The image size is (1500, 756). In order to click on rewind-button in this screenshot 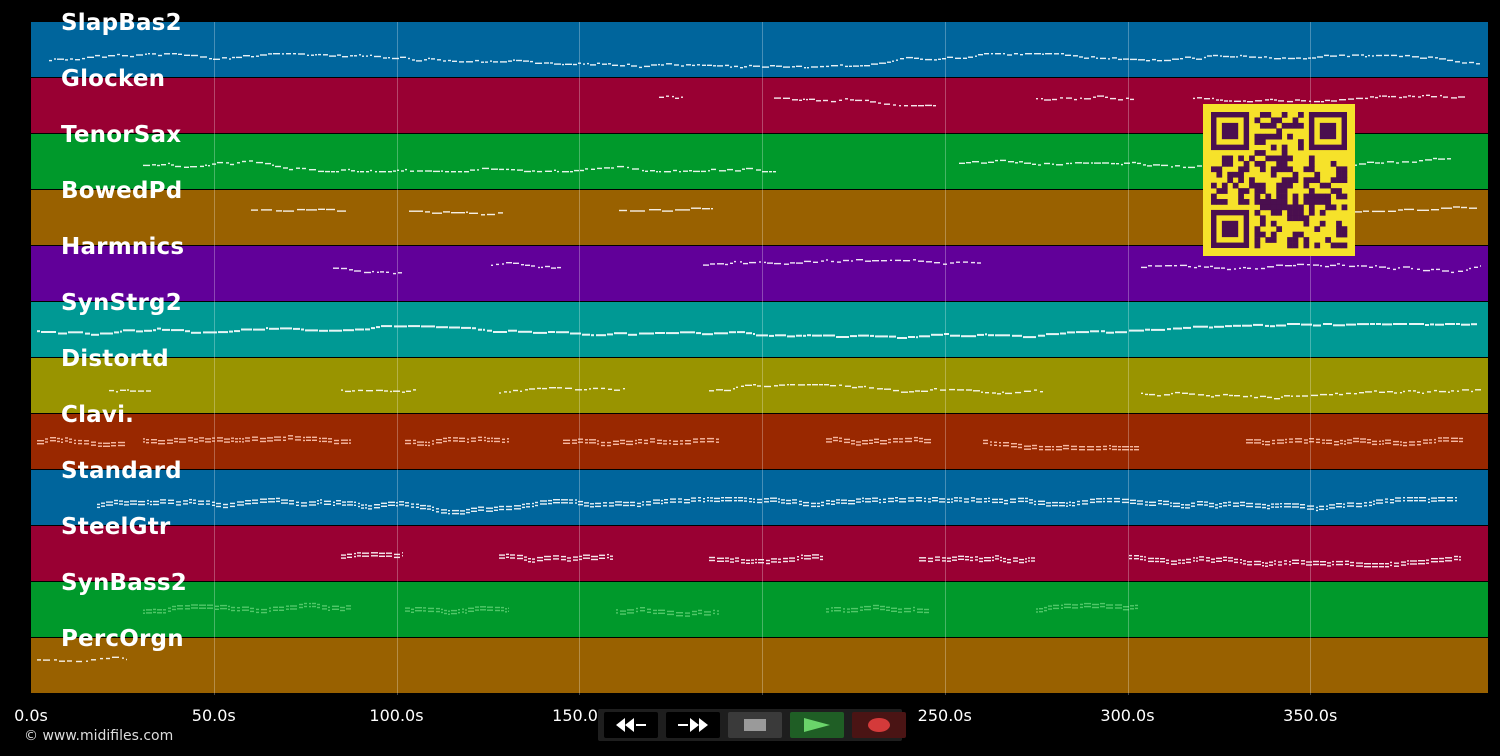, I will do `click(631, 725)`.